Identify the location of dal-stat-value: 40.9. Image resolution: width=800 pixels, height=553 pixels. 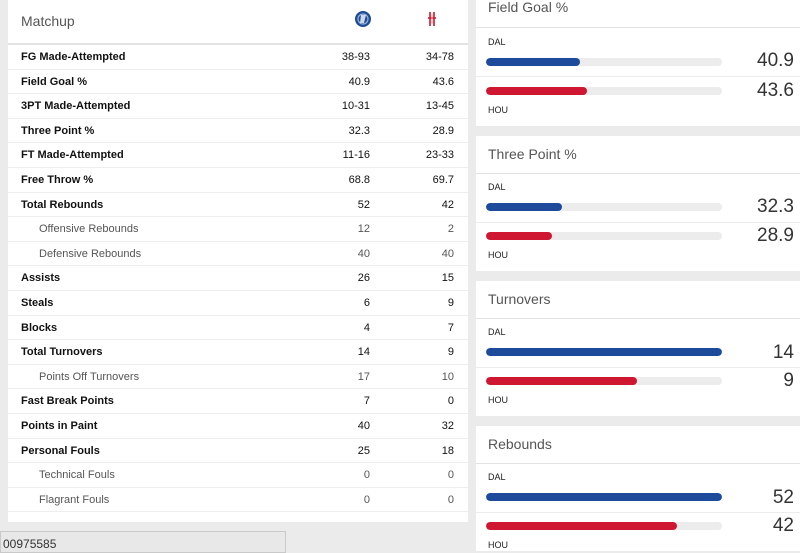
(359, 81).